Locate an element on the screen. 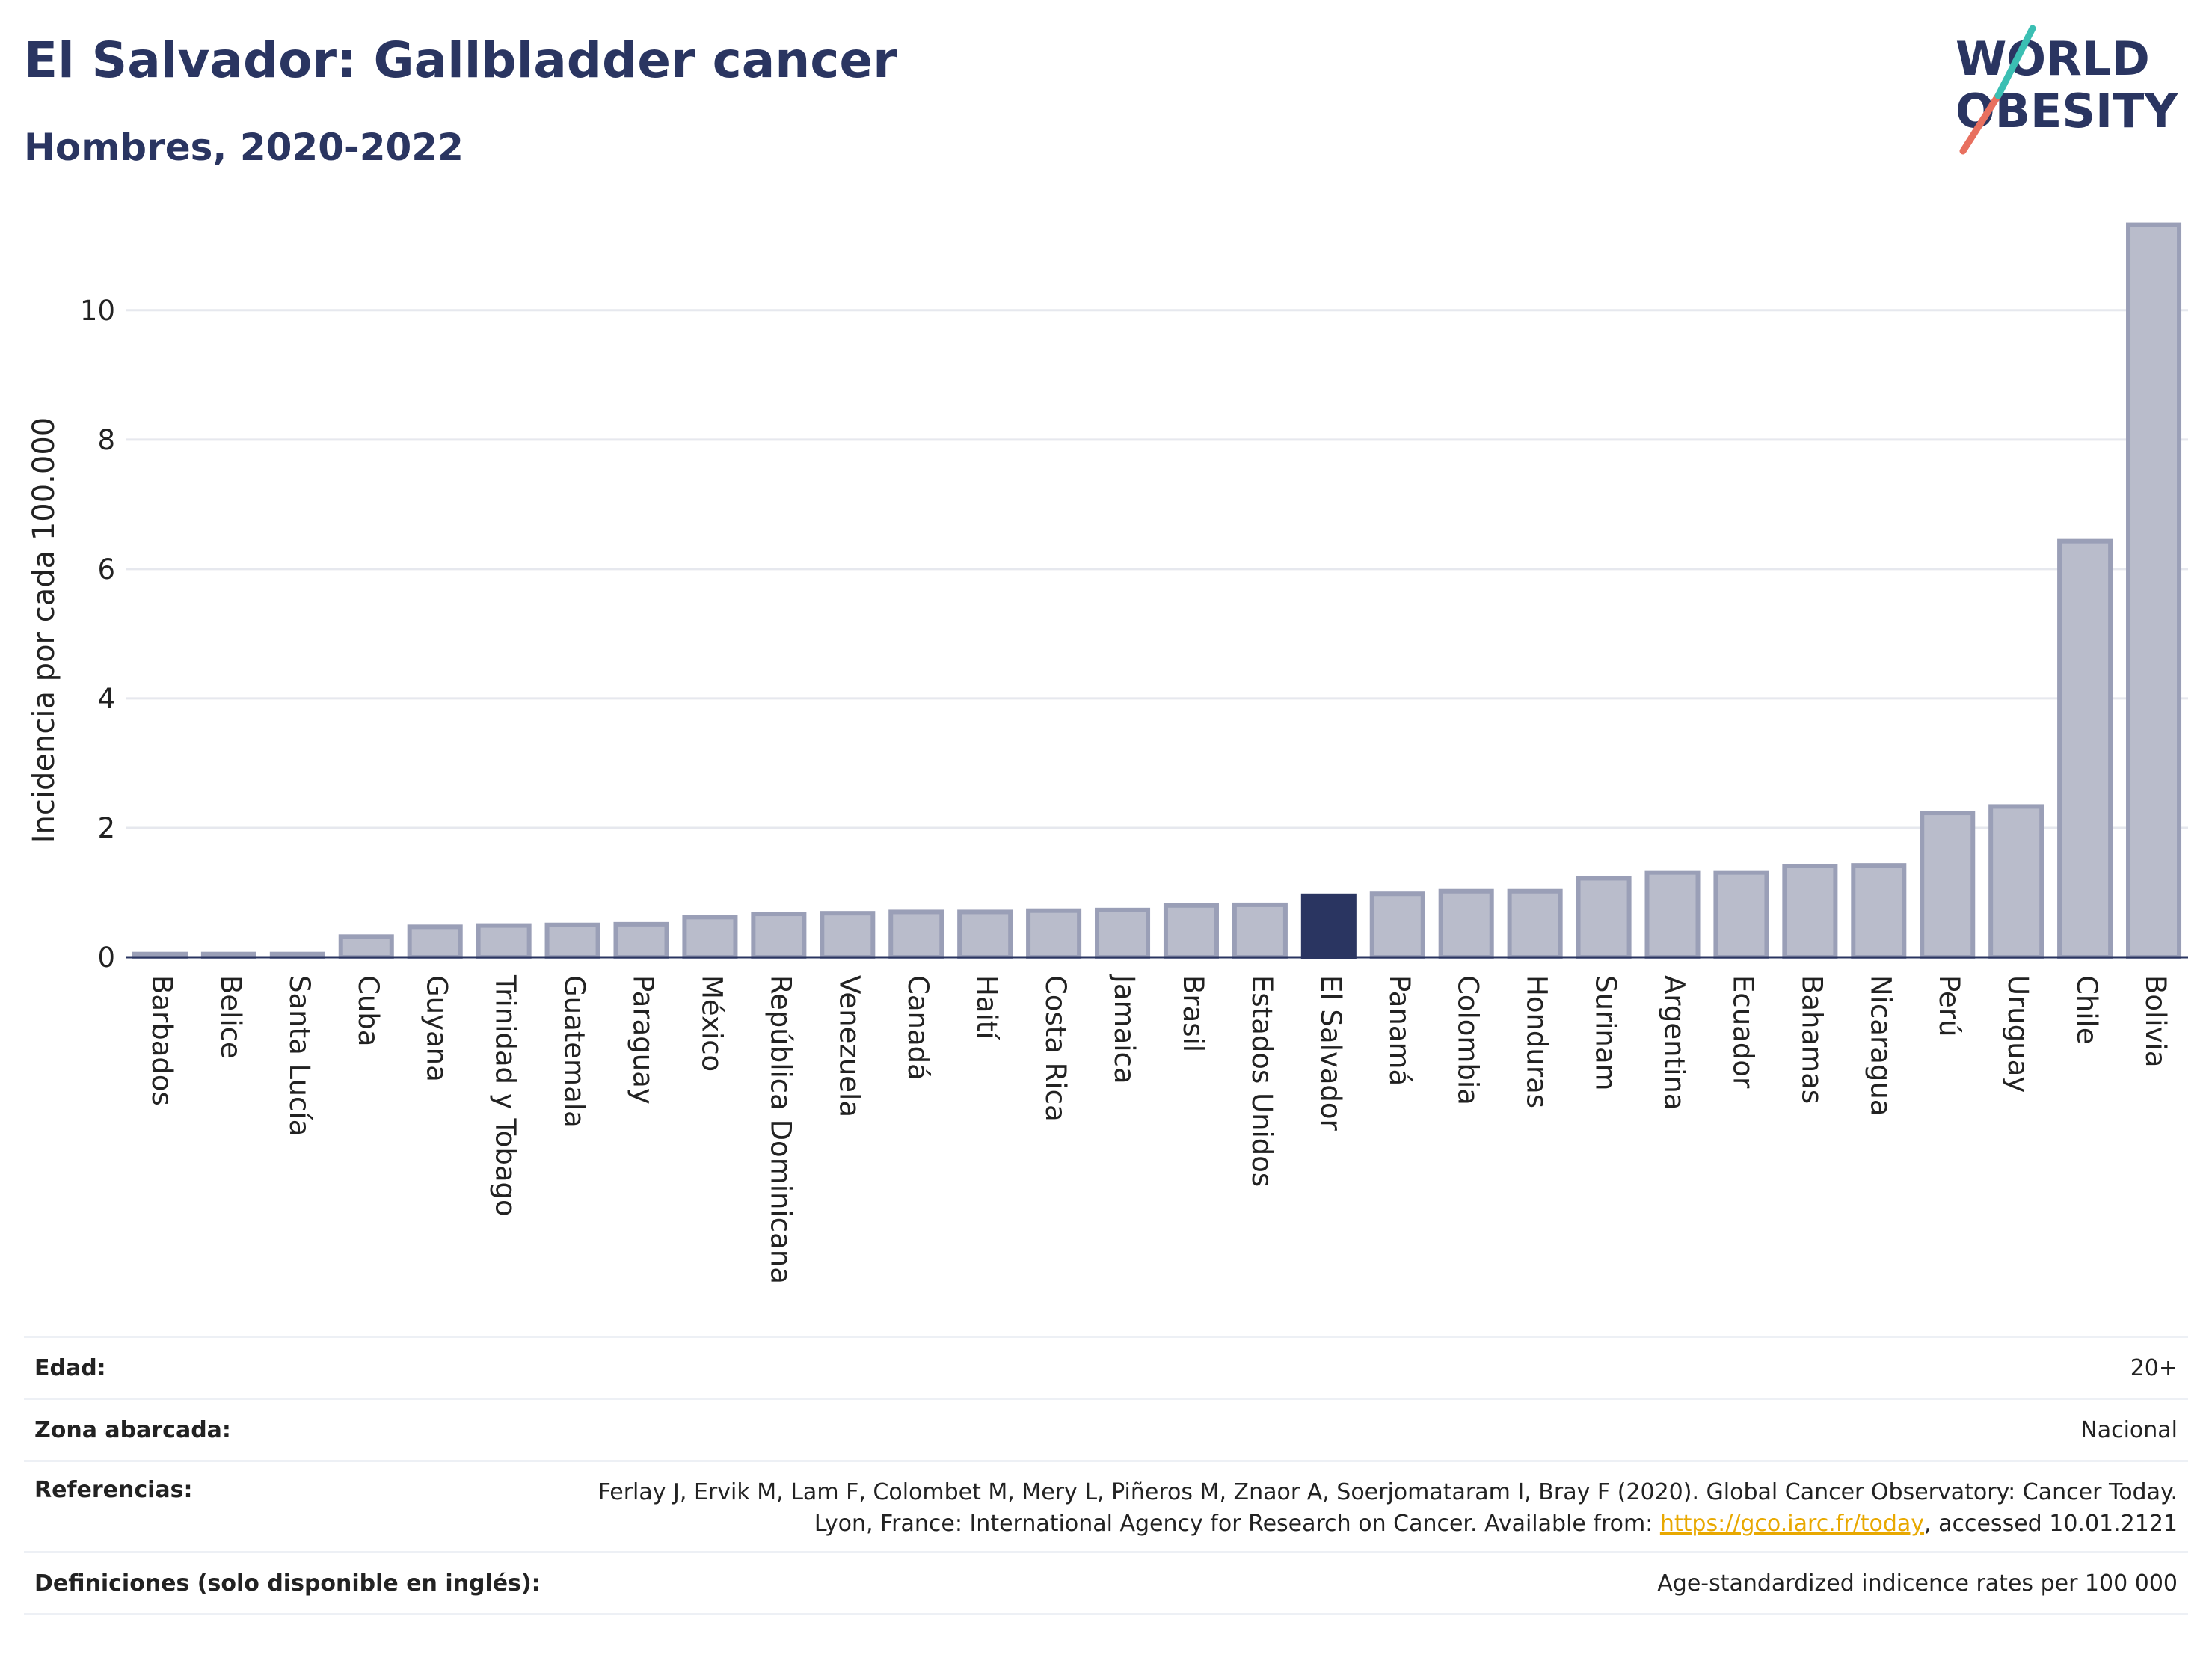  age-value: 20+ is located at coordinates (2154, 1367).